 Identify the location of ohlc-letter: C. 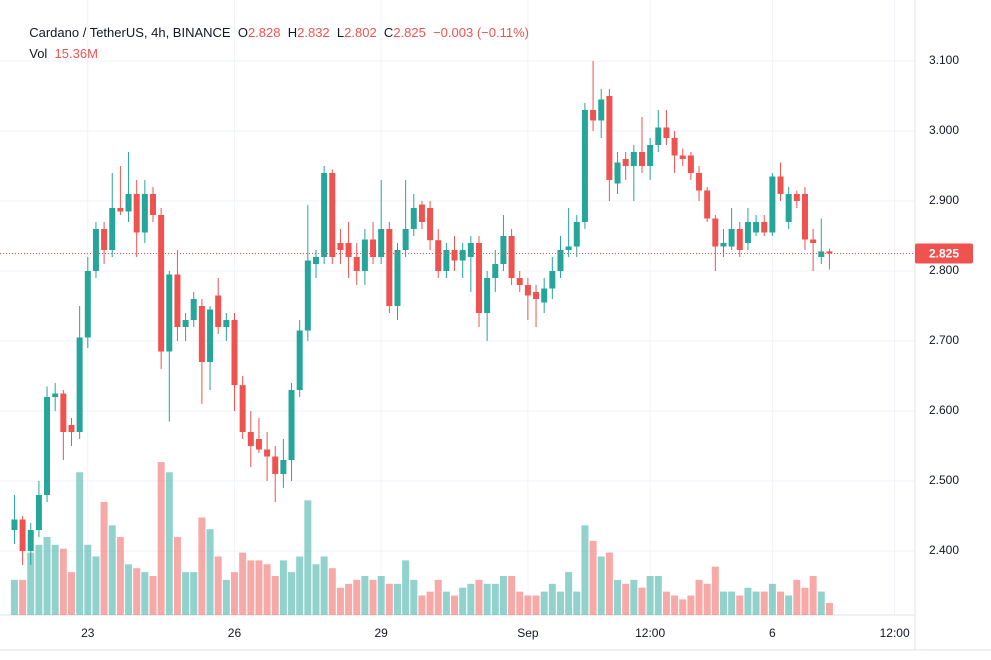
(388, 32).